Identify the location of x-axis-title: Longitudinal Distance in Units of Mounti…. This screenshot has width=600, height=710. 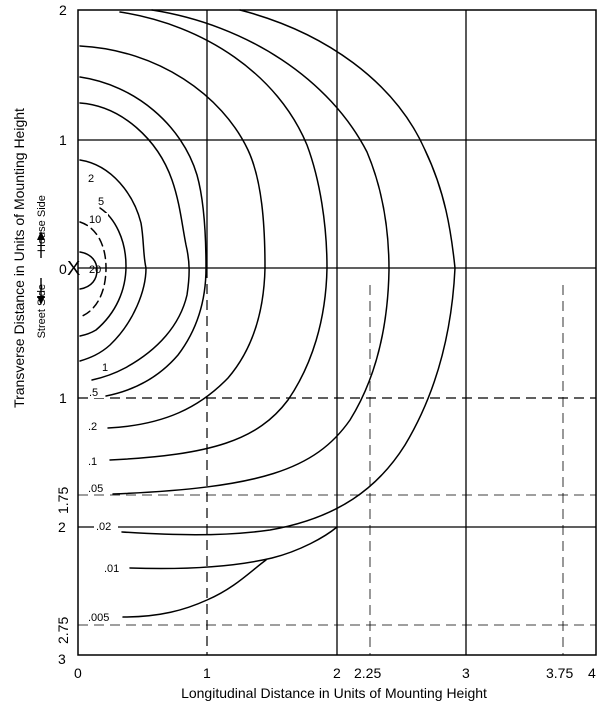
(334, 693).